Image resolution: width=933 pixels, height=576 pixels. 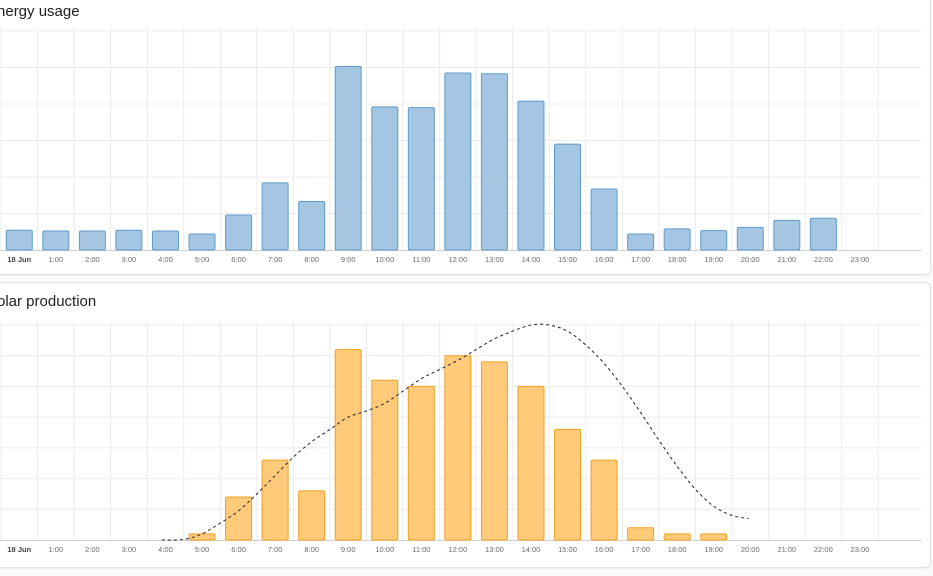 What do you see at coordinates (165, 549) in the screenshot?
I see `solar-tick-label-4: 4:00` at bounding box center [165, 549].